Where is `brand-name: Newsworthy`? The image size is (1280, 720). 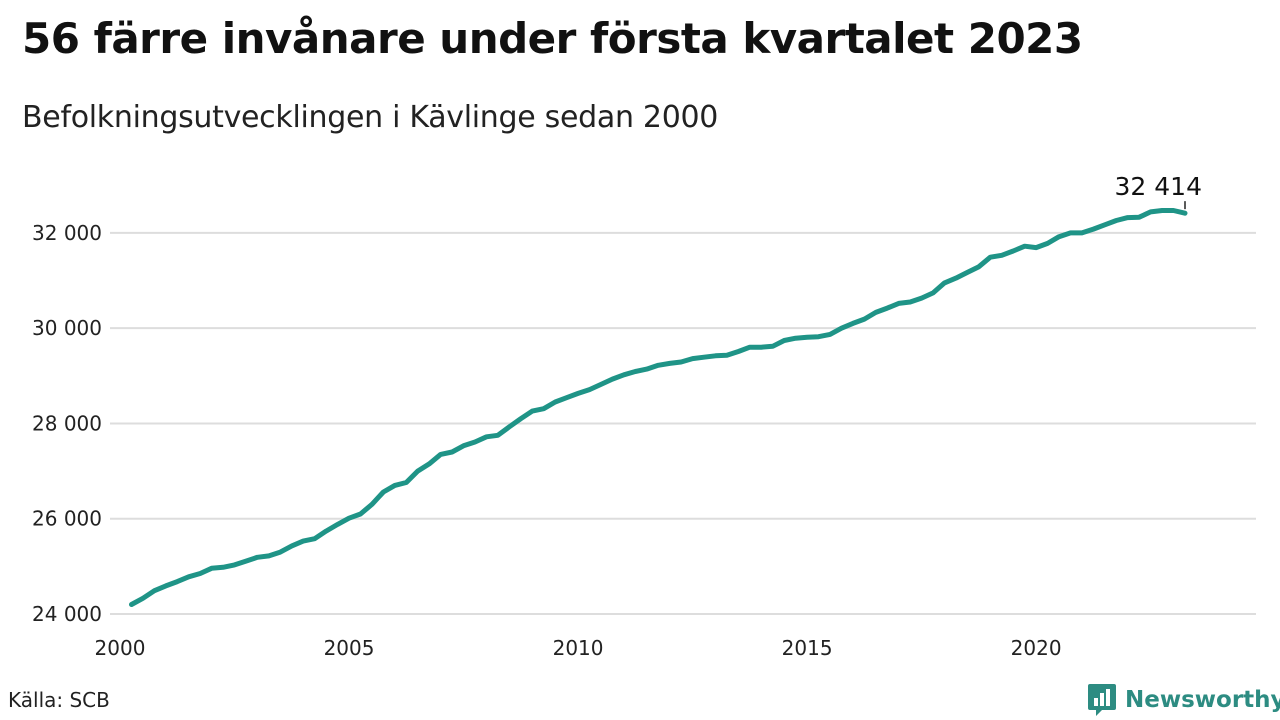
brand-name: Newsworthy is located at coordinates (1202, 700).